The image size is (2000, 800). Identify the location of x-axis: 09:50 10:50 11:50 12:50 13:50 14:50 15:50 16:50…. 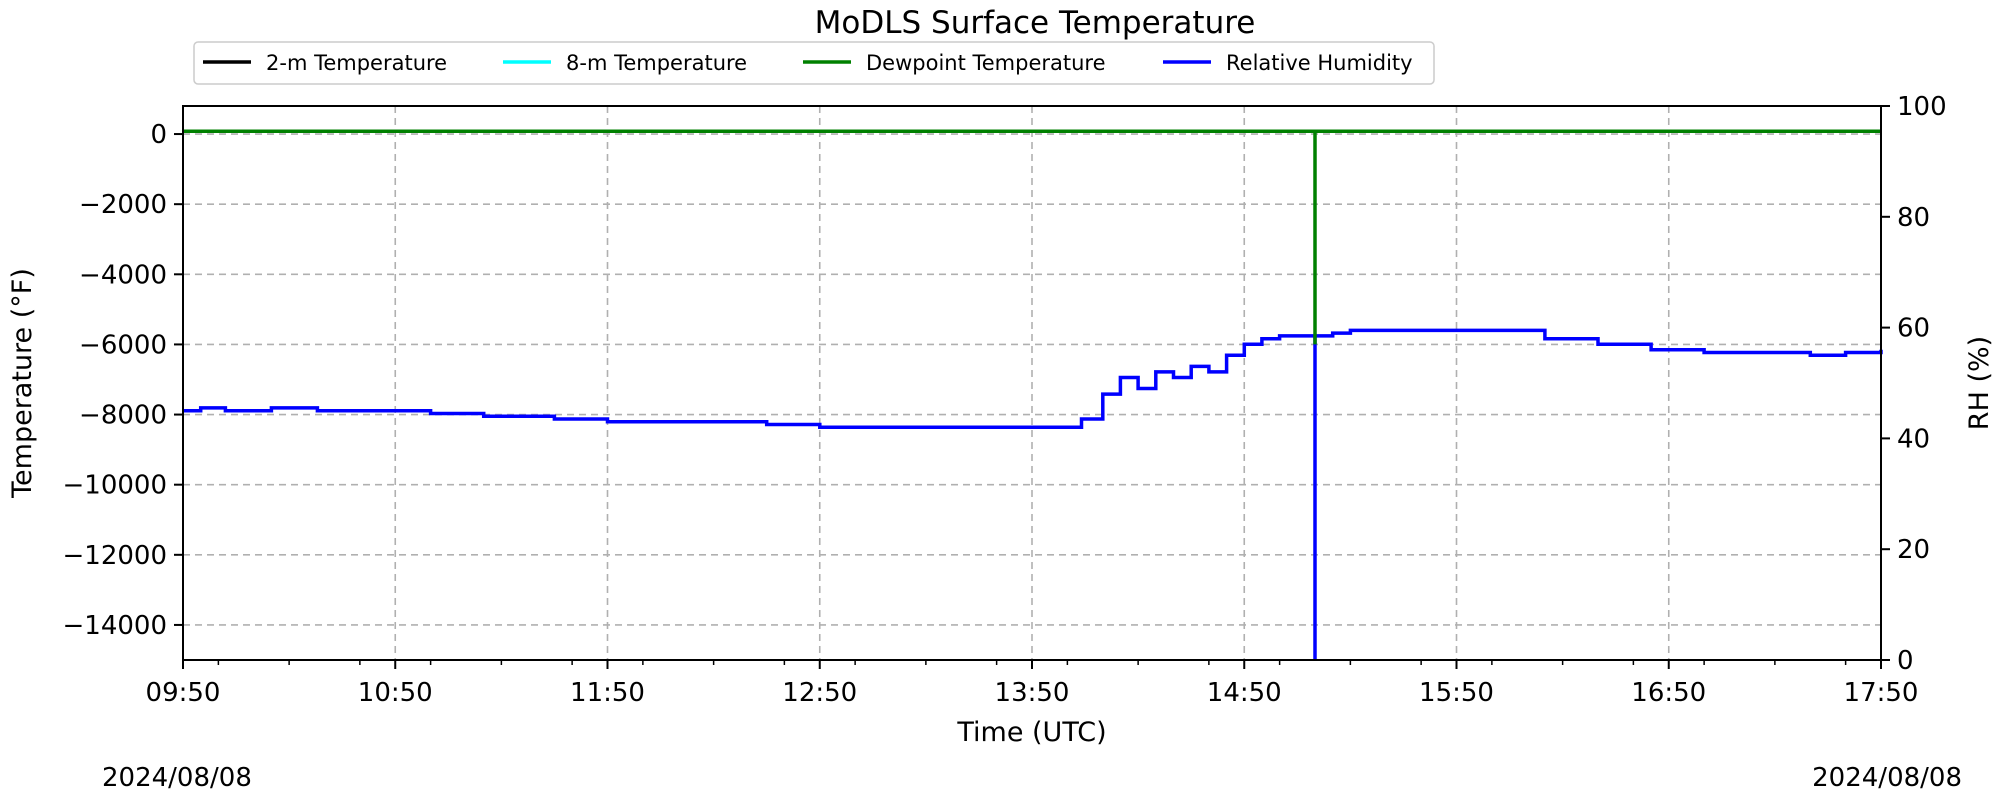
(1032, 684).